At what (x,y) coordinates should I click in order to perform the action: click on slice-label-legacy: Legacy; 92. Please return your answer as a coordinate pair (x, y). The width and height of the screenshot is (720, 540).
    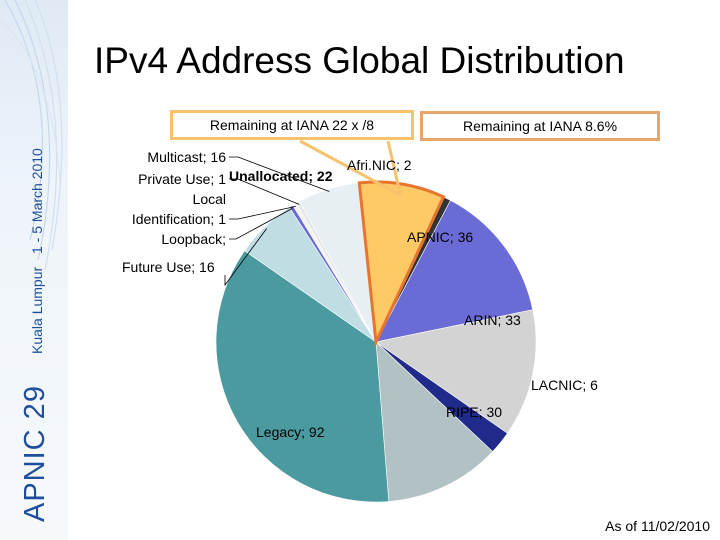
    Looking at the image, I should click on (290, 432).